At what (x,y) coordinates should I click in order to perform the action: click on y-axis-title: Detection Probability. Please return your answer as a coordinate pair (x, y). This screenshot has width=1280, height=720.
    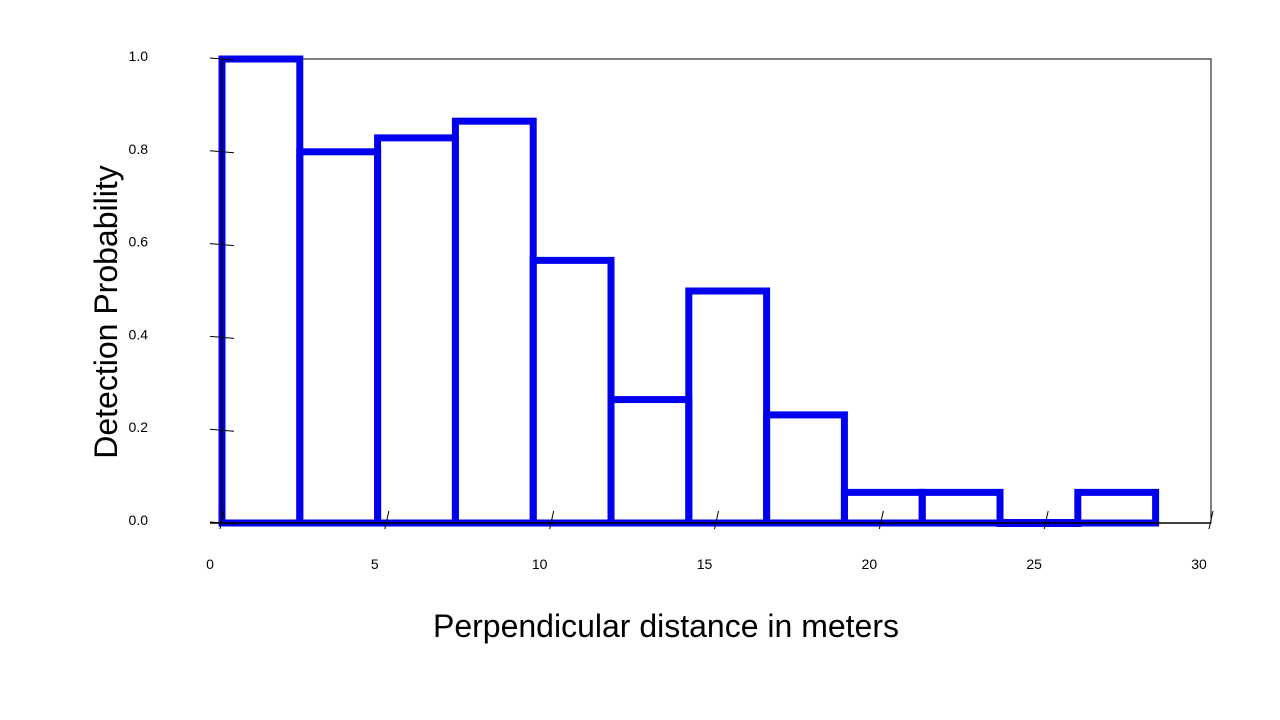
    Looking at the image, I should click on (106, 311).